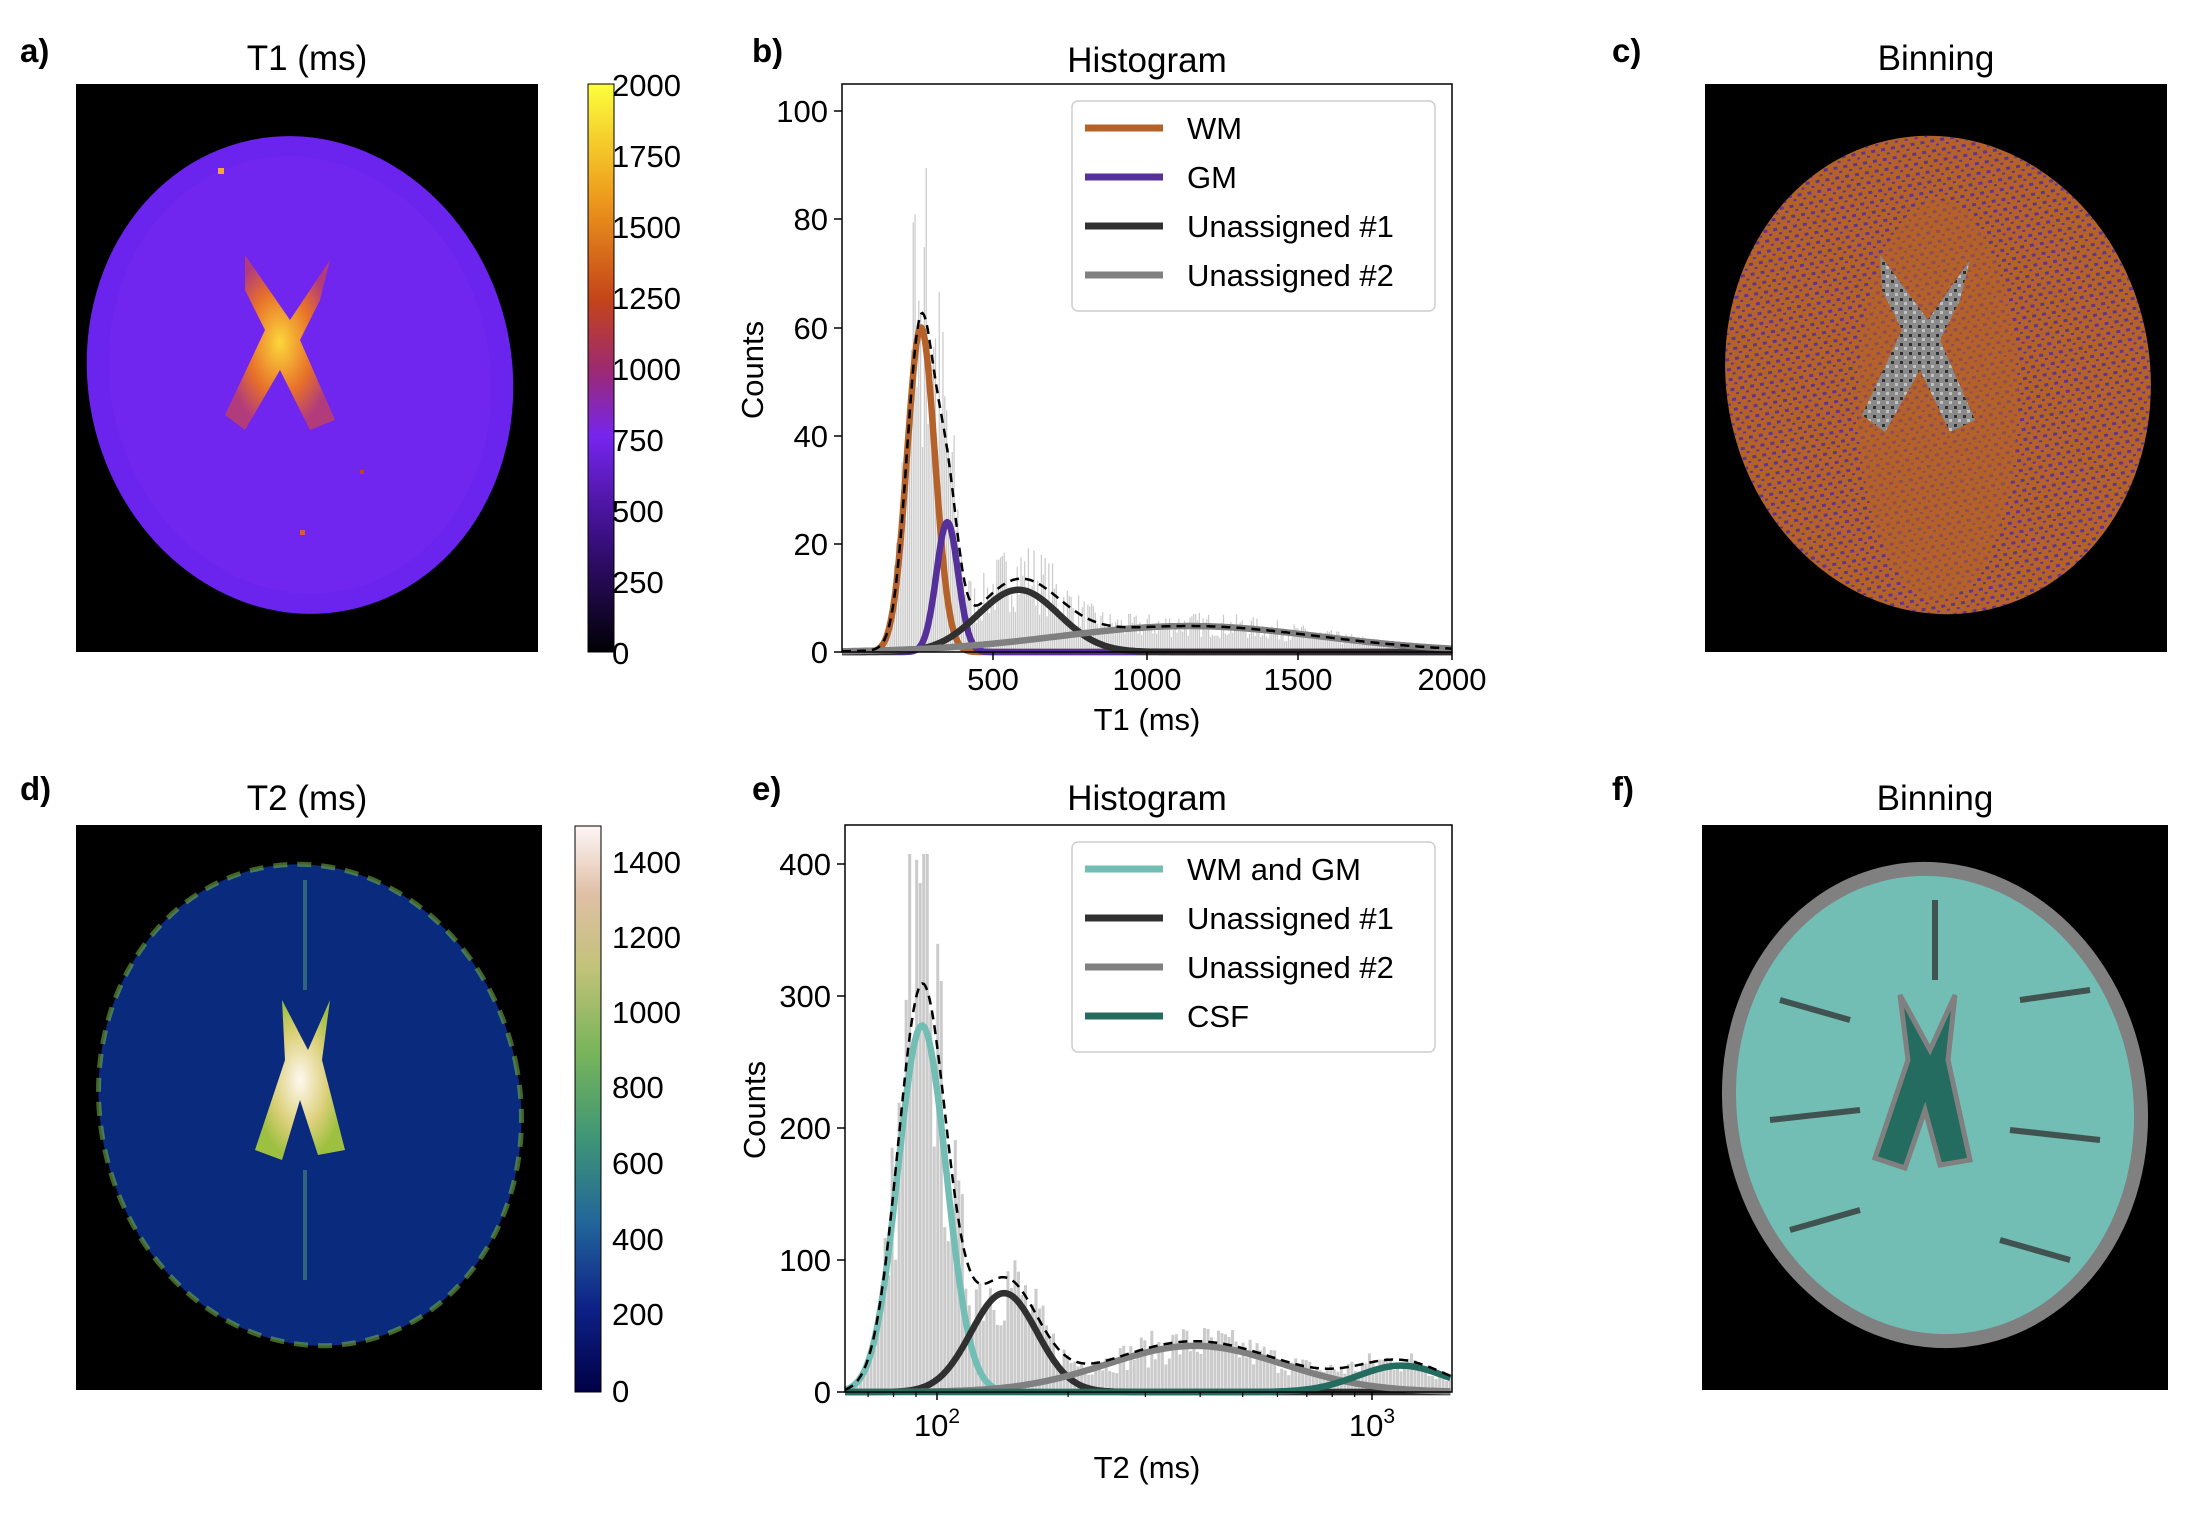 Image resolution: width=2194 pixels, height=1524 pixels. What do you see at coordinates (1298, 679) in the screenshot?
I see `chart-b-xtick-label: 1500` at bounding box center [1298, 679].